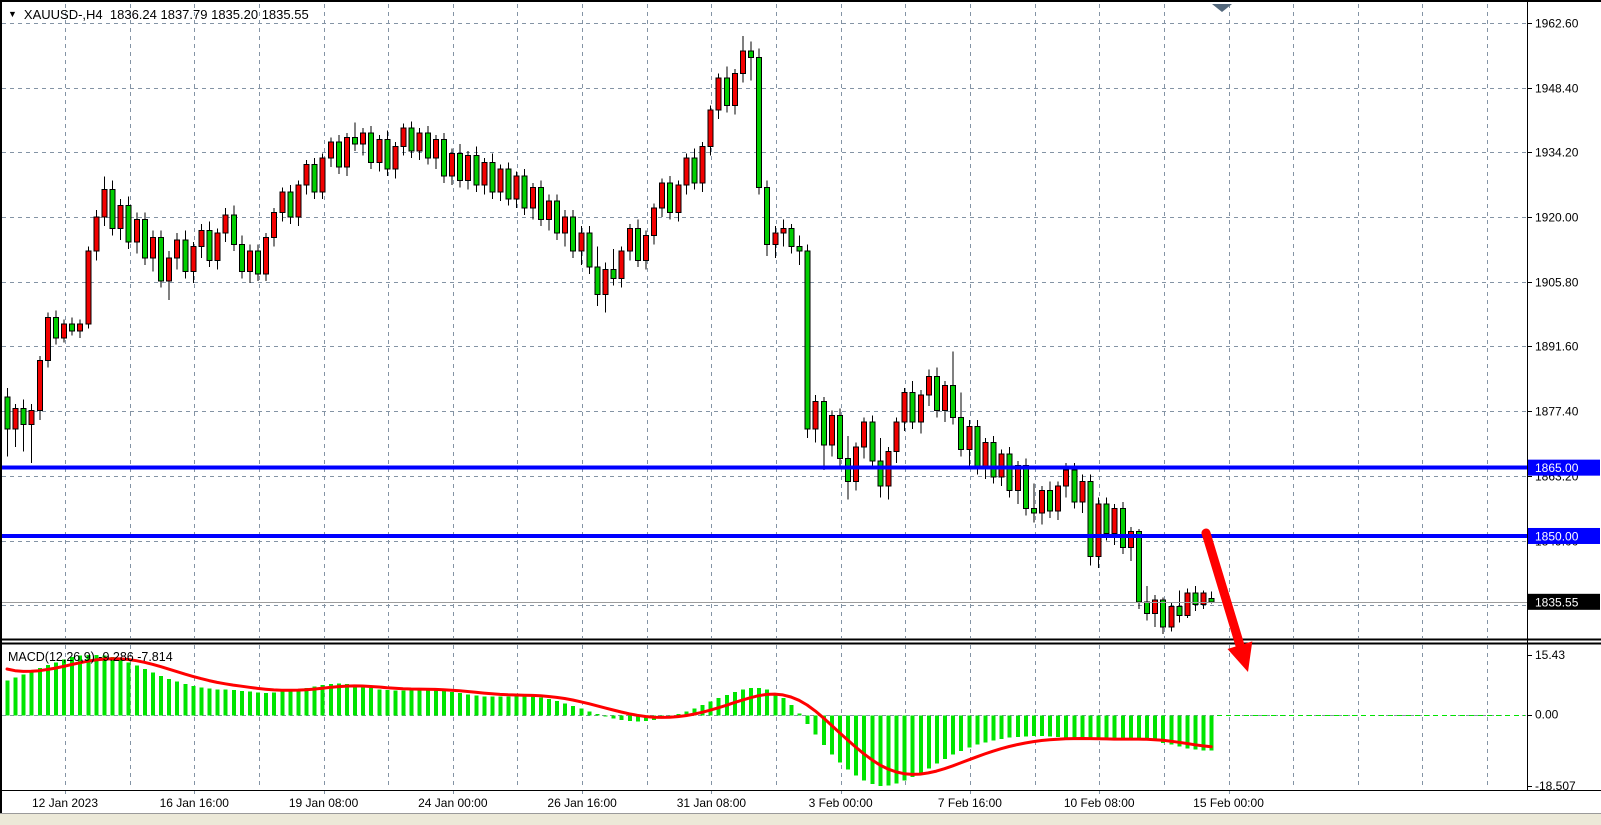 The height and width of the screenshot is (825, 1601). I want to click on level-price-tag-bg, so click(1564, 467).